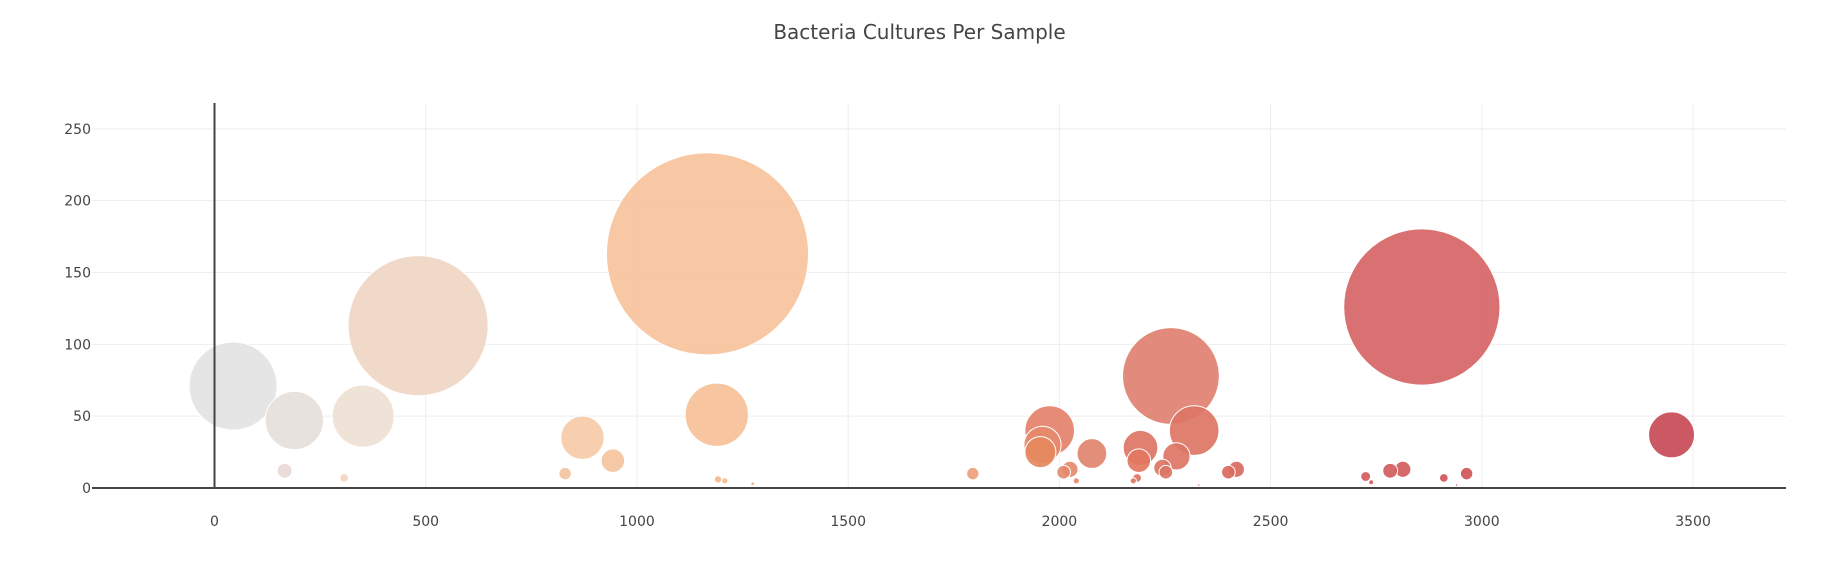  Describe the element at coordinates (77, 130) in the screenshot. I see `y-tick-label: 250` at that location.